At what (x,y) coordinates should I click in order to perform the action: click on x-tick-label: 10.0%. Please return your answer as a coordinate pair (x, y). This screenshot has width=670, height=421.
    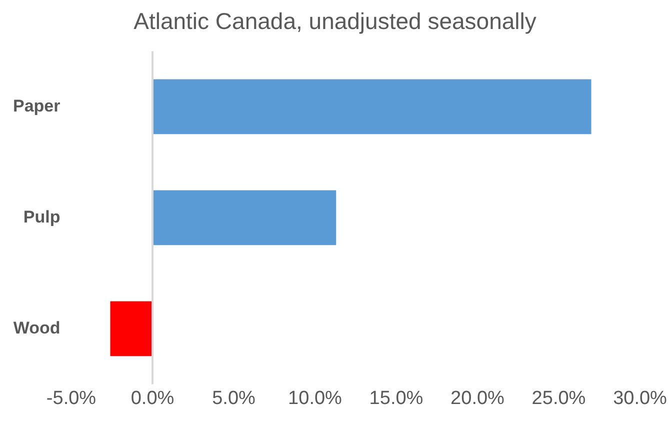
    Looking at the image, I should click on (315, 398).